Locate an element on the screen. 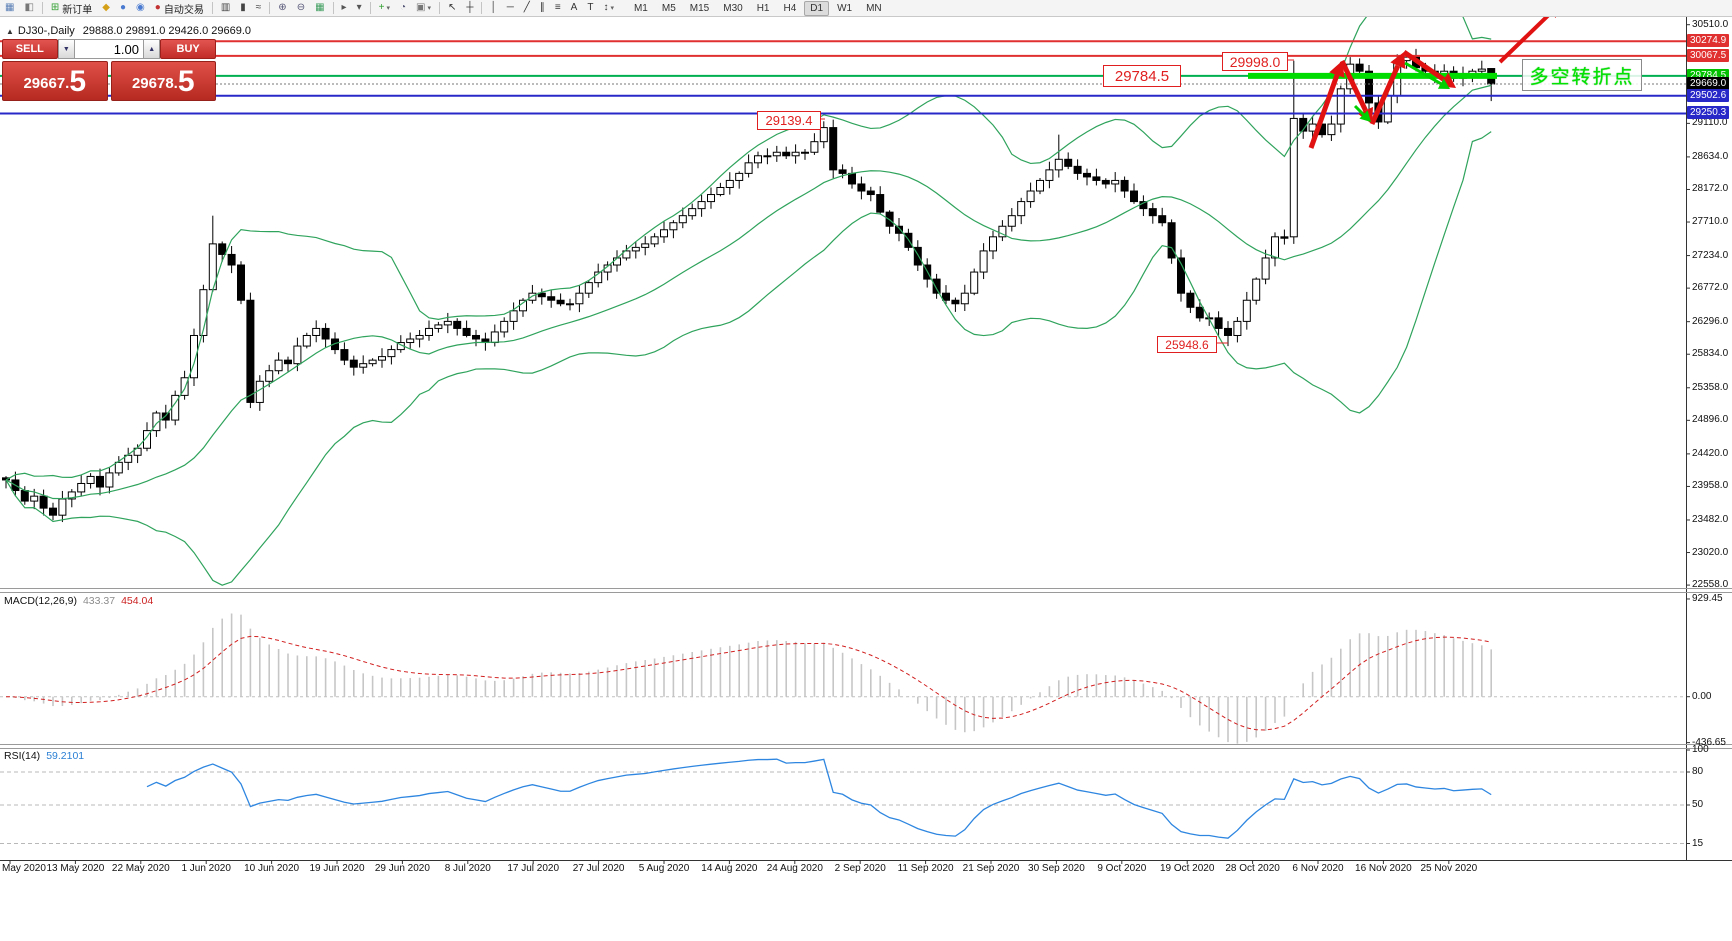 This screenshot has width=1732, height=941. buy-price-button: 29678. 5 is located at coordinates (163, 81).